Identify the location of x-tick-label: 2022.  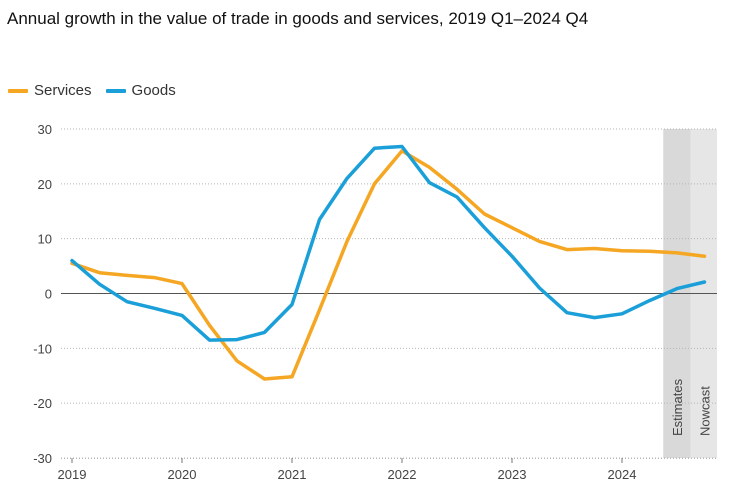
(402, 474).